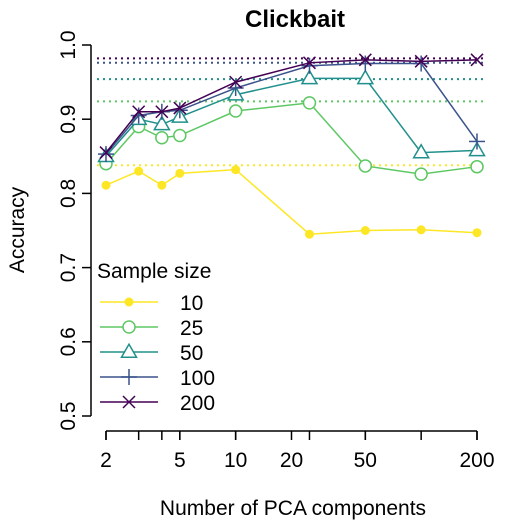 The width and height of the screenshot is (523, 523). What do you see at coordinates (68, 193) in the screenshot?
I see `y-tick-label: 0.8` at bounding box center [68, 193].